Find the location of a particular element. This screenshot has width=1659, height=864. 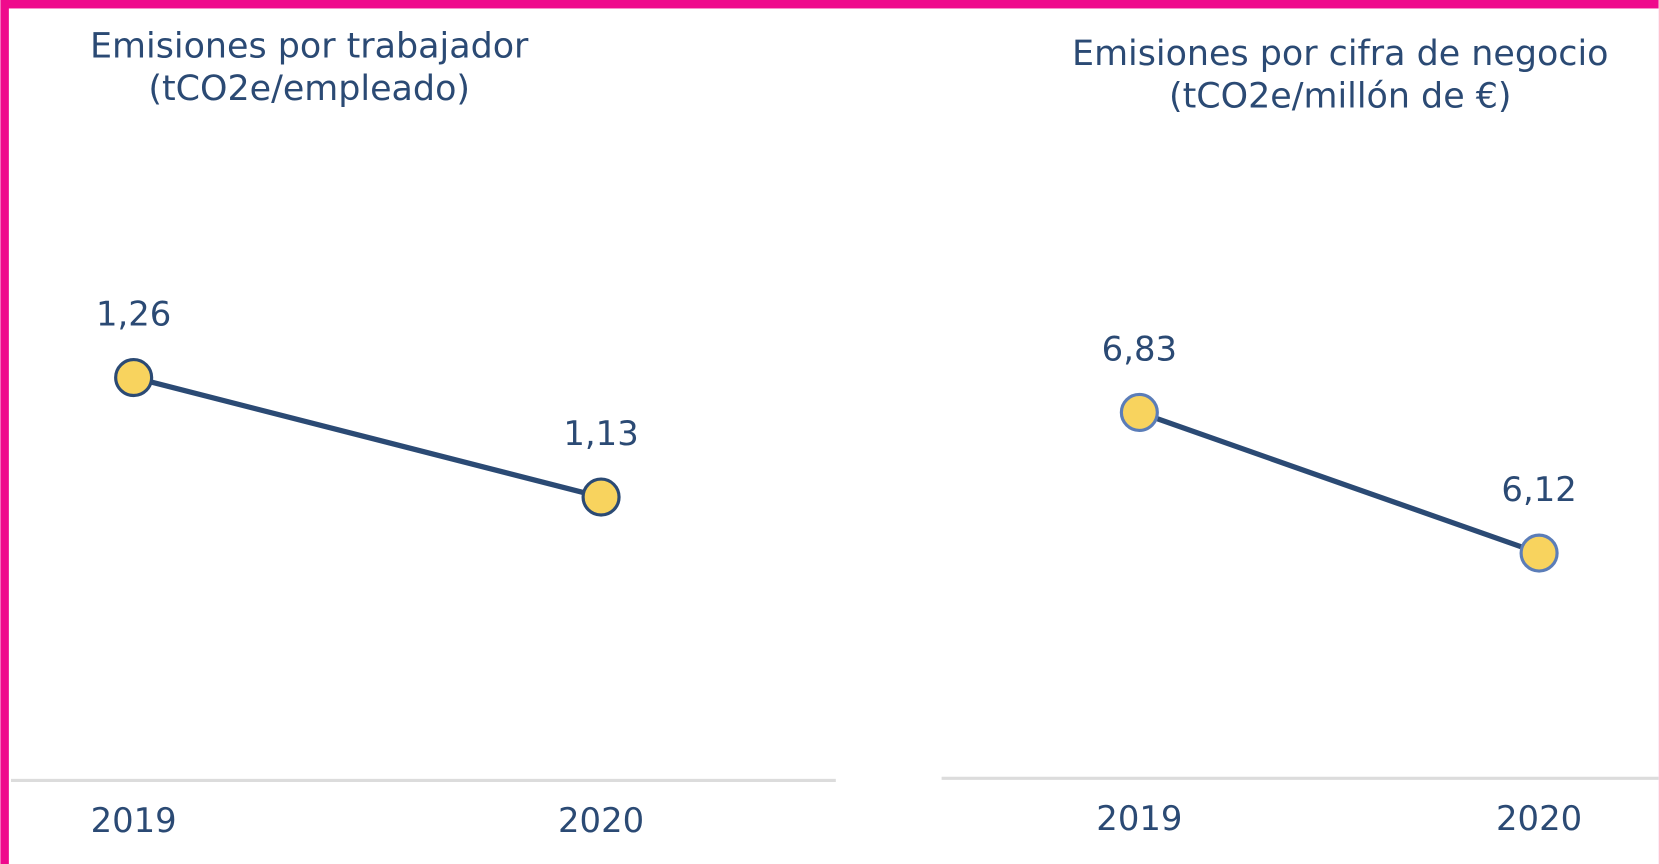

data-label: 6,83 is located at coordinates (1139, 349).